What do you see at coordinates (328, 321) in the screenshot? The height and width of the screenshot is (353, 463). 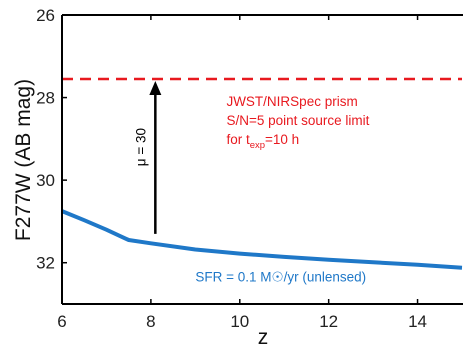 I see `x-tick-label: 12` at bounding box center [328, 321].